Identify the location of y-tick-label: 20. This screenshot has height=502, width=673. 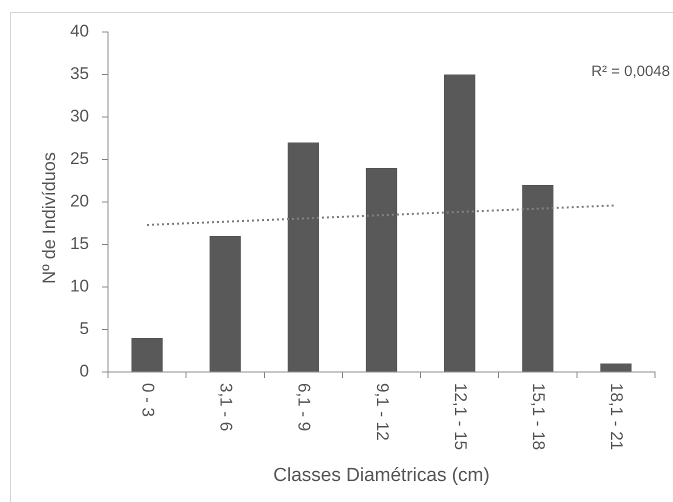
(79, 201).